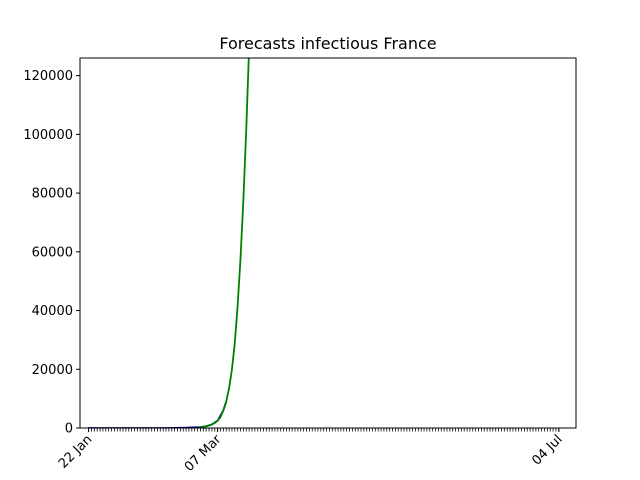 This screenshot has width=640, height=480. What do you see at coordinates (52, 311) in the screenshot?
I see `y-tick-label: 40000` at bounding box center [52, 311].